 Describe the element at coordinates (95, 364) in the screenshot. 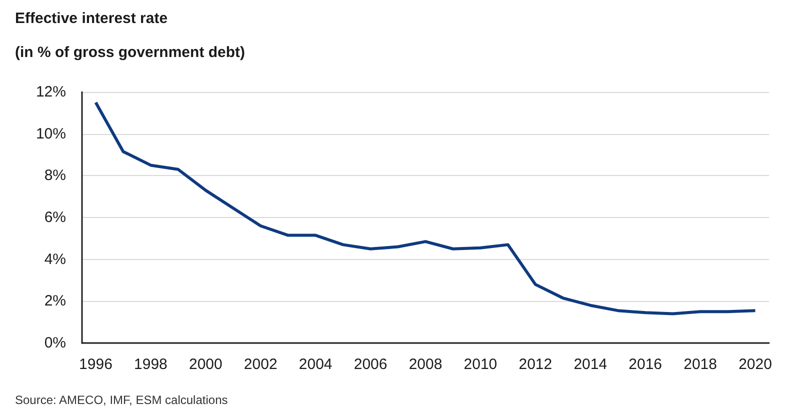

I see `x-tick-label: 1996` at that location.